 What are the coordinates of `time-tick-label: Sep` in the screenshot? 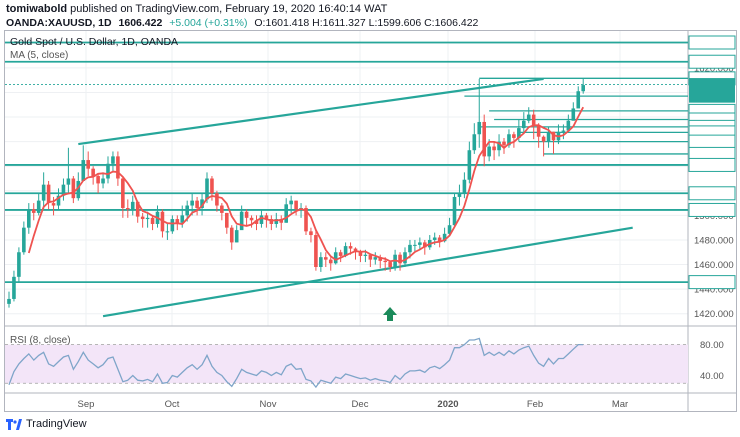 It's located at (86, 404).